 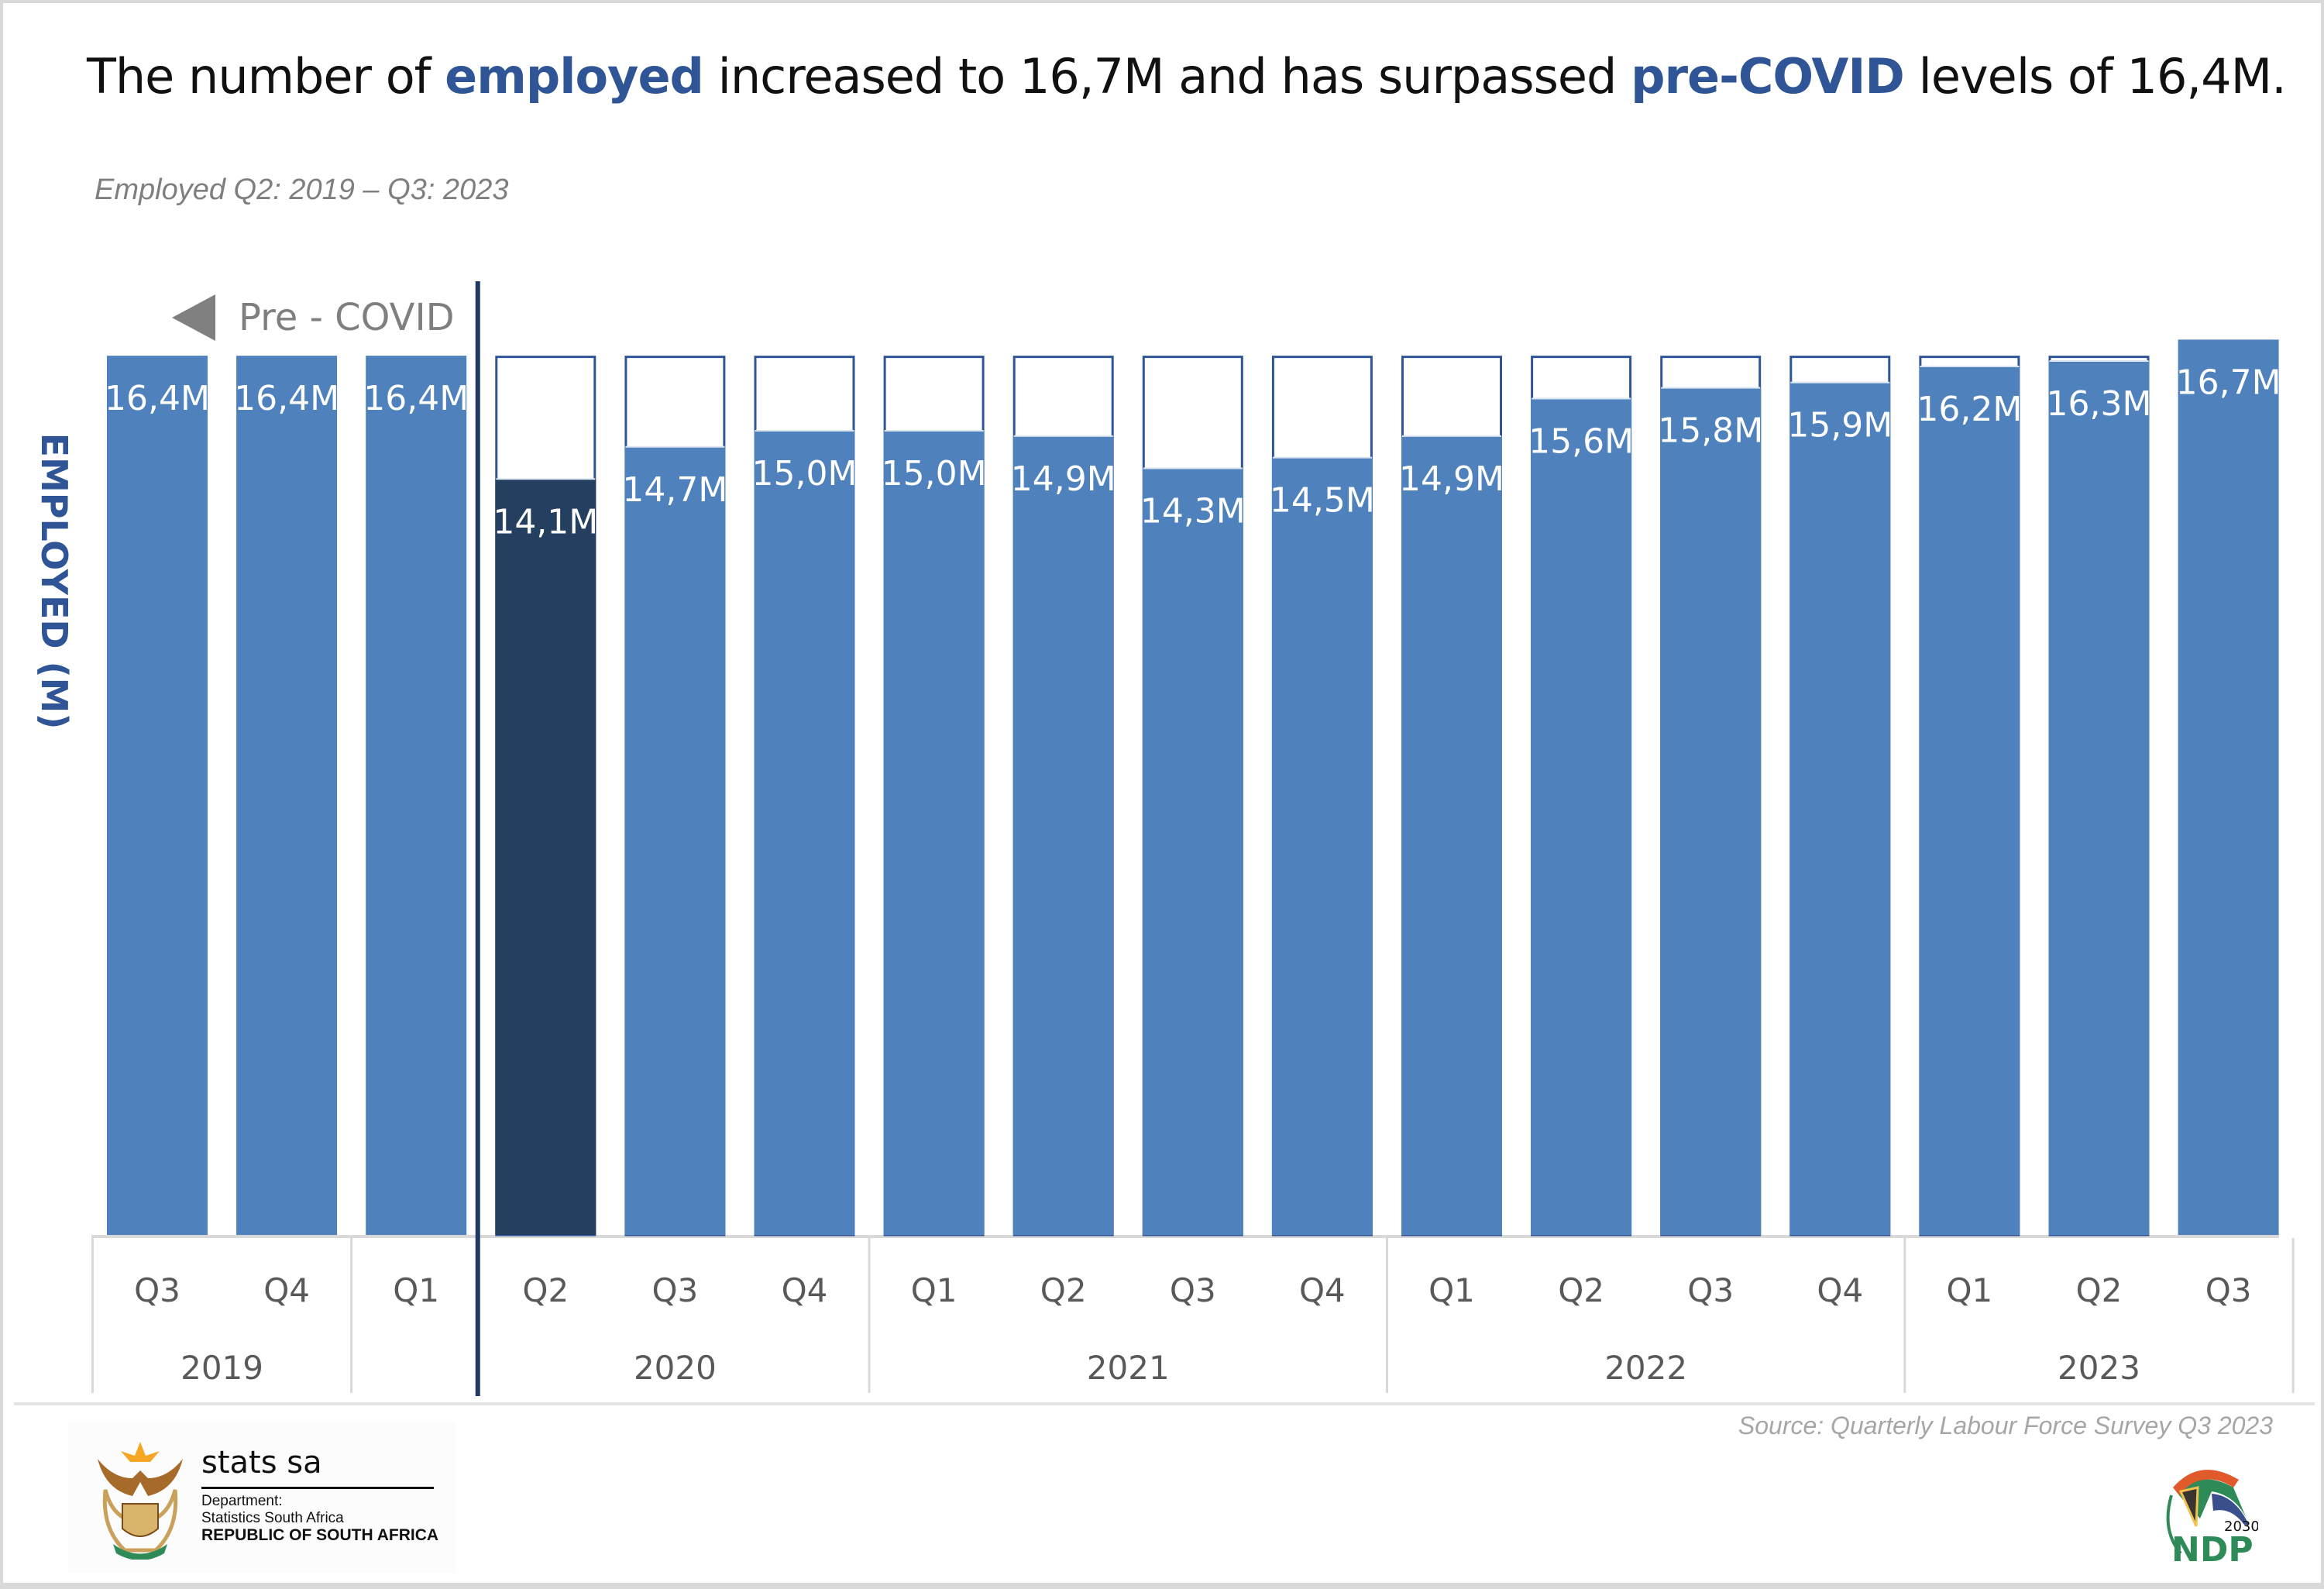 What do you see at coordinates (193, 317) in the screenshot?
I see `left-triangle-icon` at bounding box center [193, 317].